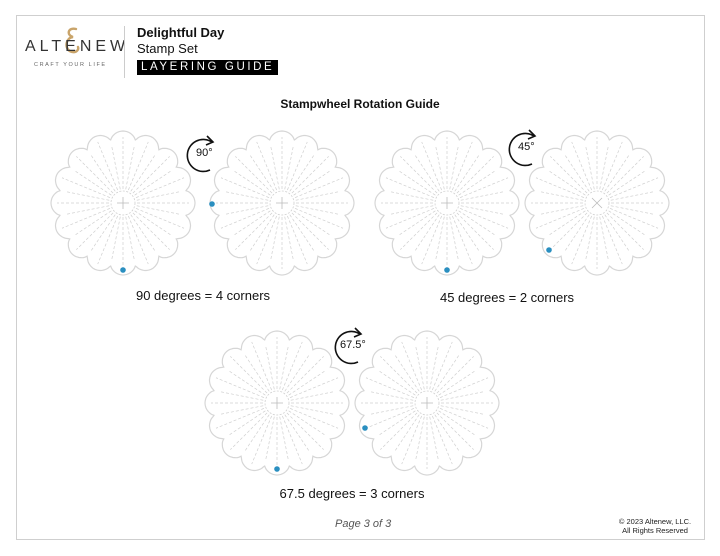 Image resolution: width=720 pixels, height=556 pixels. What do you see at coordinates (203, 295) in the screenshot?
I see `caption-90: 90 degrees = 4 corners` at bounding box center [203, 295].